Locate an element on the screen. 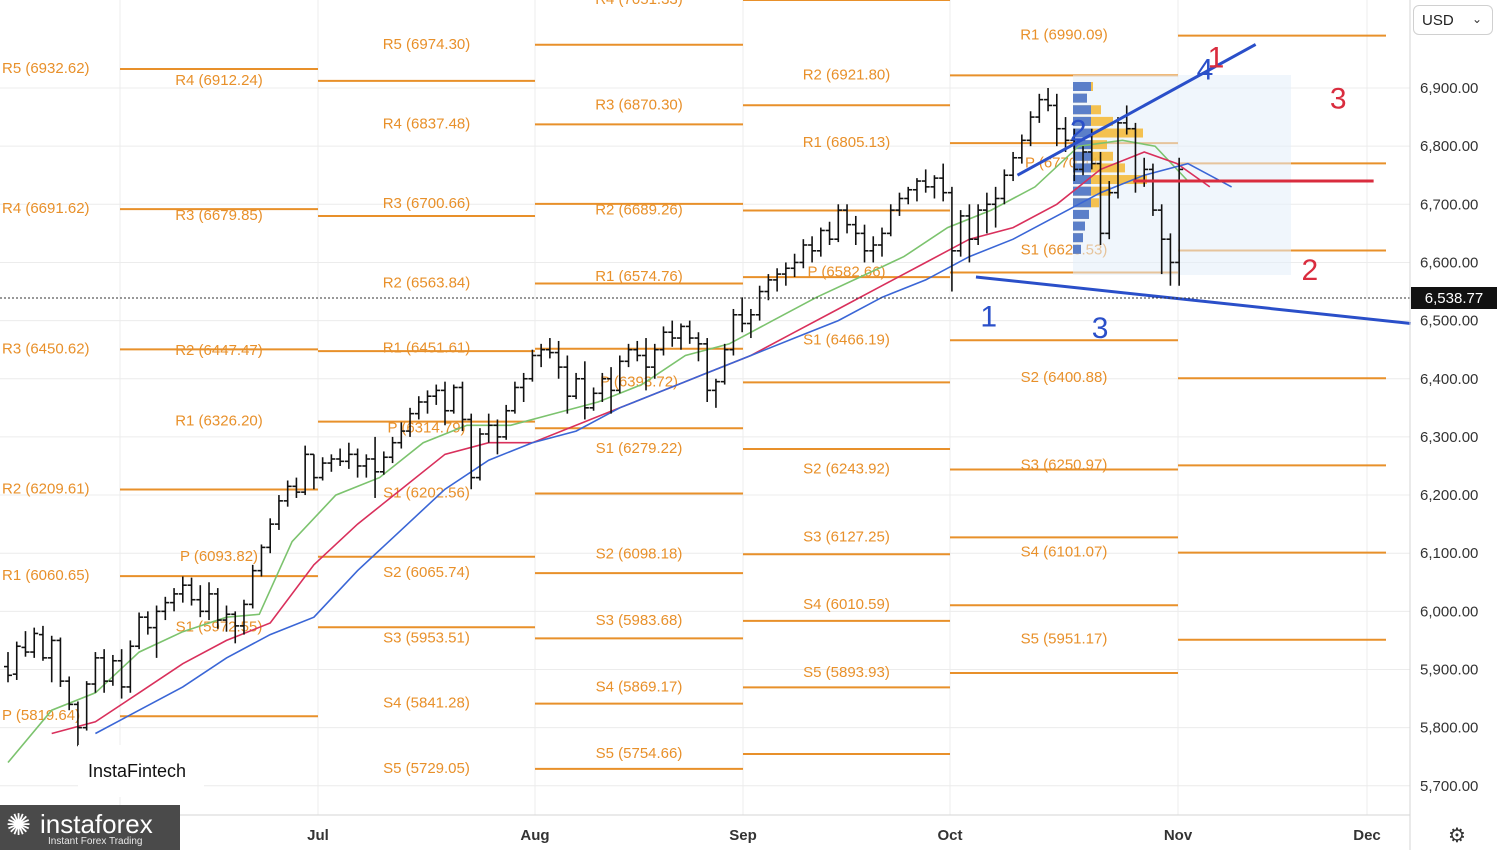 Image resolution: width=1500 pixels, height=855 pixels. chevron-down-icon: ⌄ is located at coordinates (1476, 19).